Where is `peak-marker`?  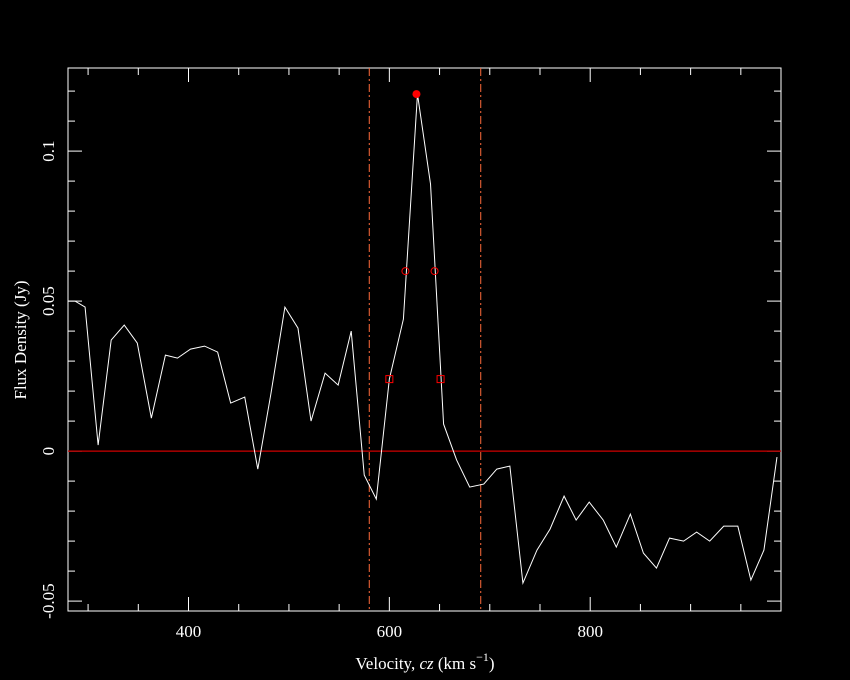
peak-marker is located at coordinates (416, 94).